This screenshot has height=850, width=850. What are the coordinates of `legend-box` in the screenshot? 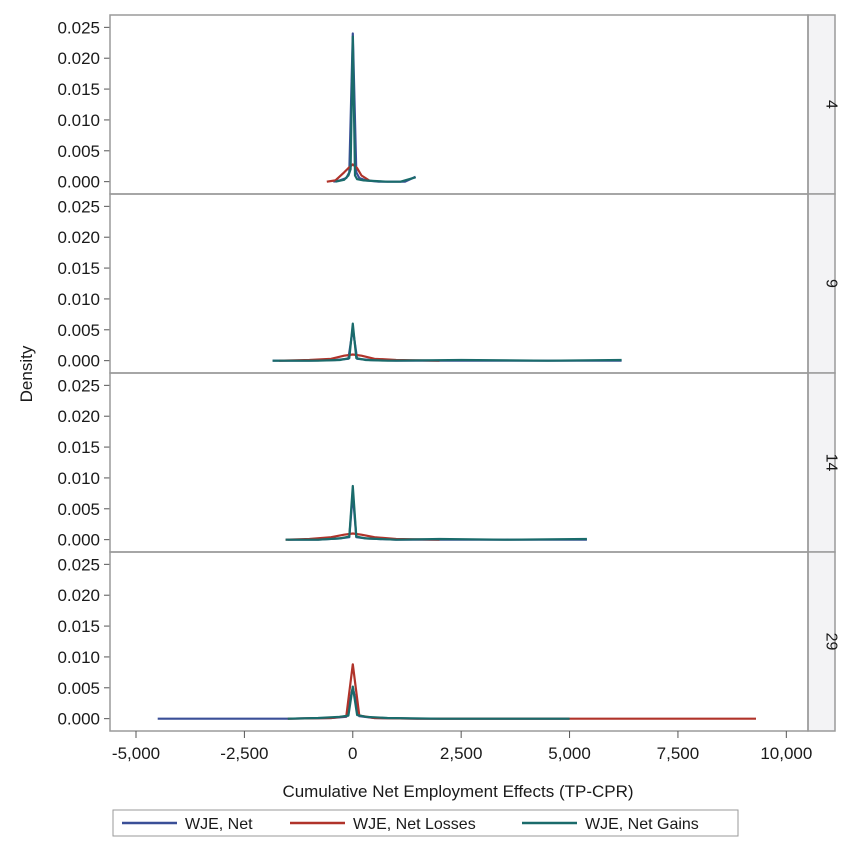 It's located at (425, 823).